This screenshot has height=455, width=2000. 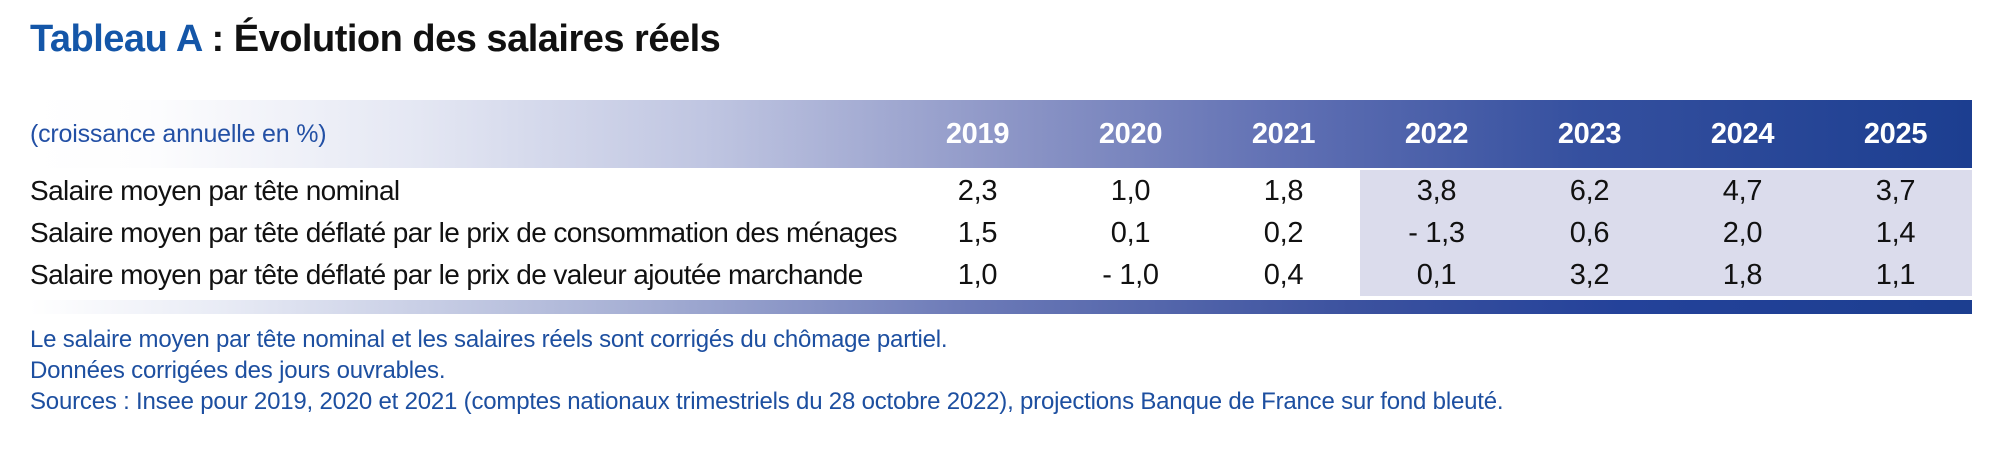 What do you see at coordinates (1436, 233) in the screenshot?
I see `value-2022-projection: - 1,3` at bounding box center [1436, 233].